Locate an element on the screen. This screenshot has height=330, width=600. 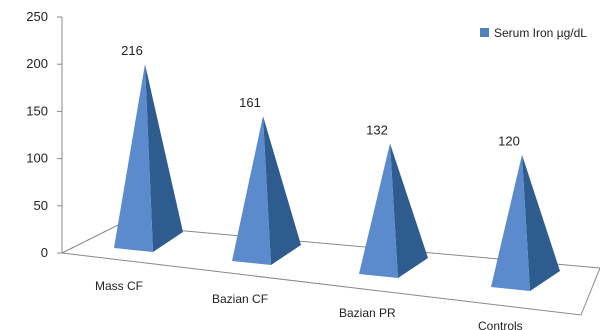
y-tick-label: 0 is located at coordinates (44, 252).